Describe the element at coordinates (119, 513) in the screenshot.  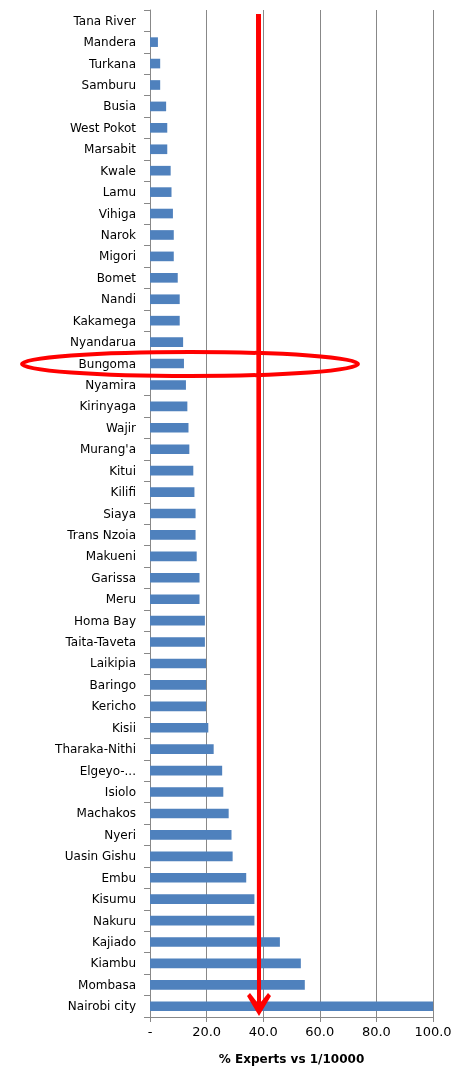
I see `y-tick-label: Siaya` at that location.